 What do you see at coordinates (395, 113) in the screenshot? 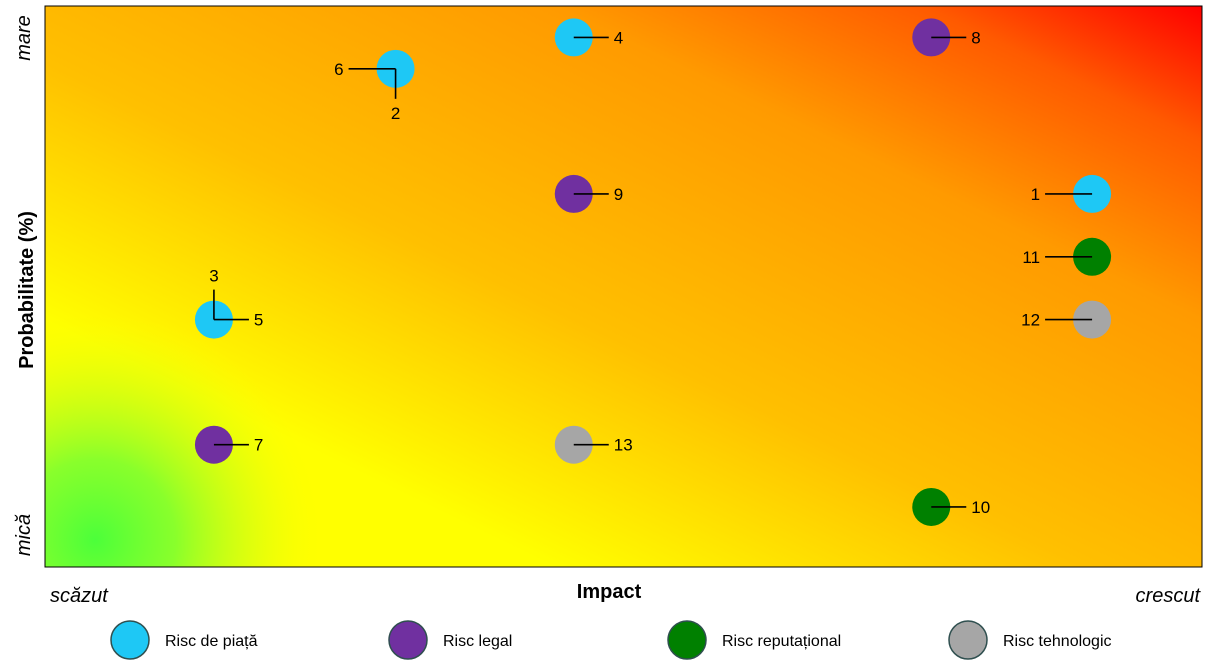
I see `risk-point-label: 2` at bounding box center [395, 113].